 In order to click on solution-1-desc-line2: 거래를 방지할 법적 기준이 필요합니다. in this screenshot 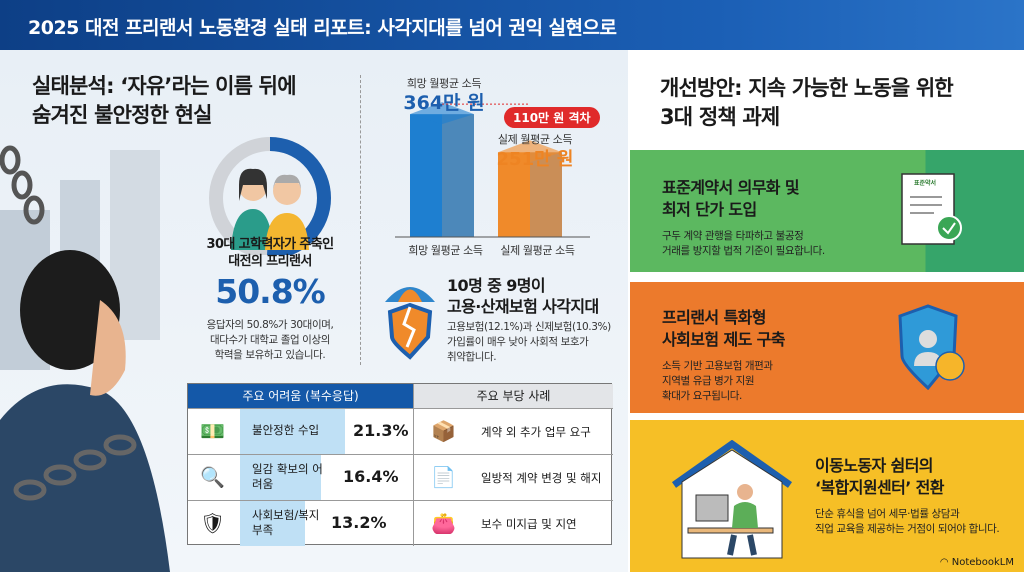, I will do `click(743, 251)`.